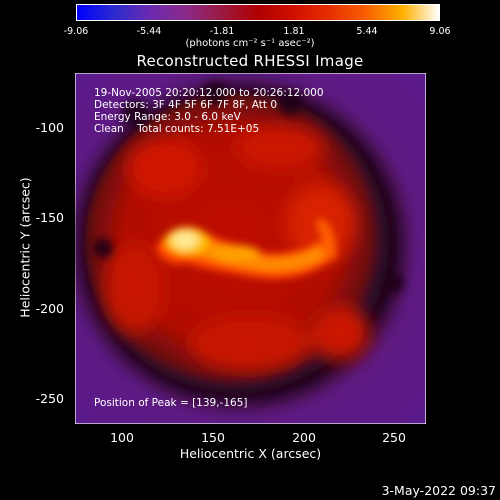 The height and width of the screenshot is (500, 500). I want to click on detectors-info: Detectors: 3F 4F 5F 6F 7F 8F, Att 0, so click(186, 105).